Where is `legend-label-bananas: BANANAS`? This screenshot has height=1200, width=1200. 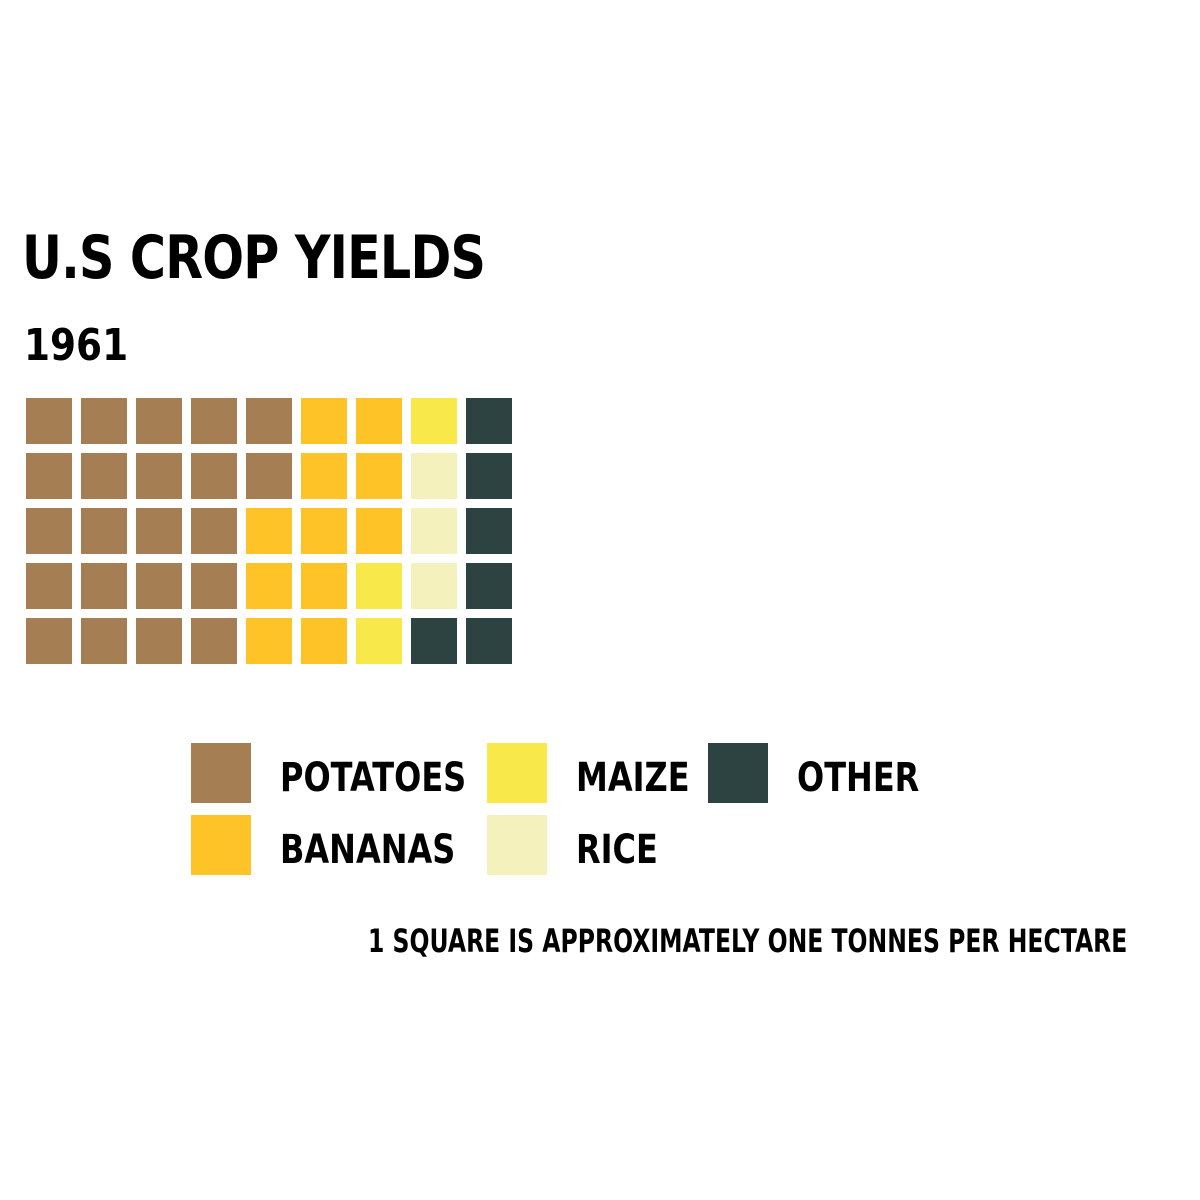
legend-label-bananas: BANANAS is located at coordinates (368, 850).